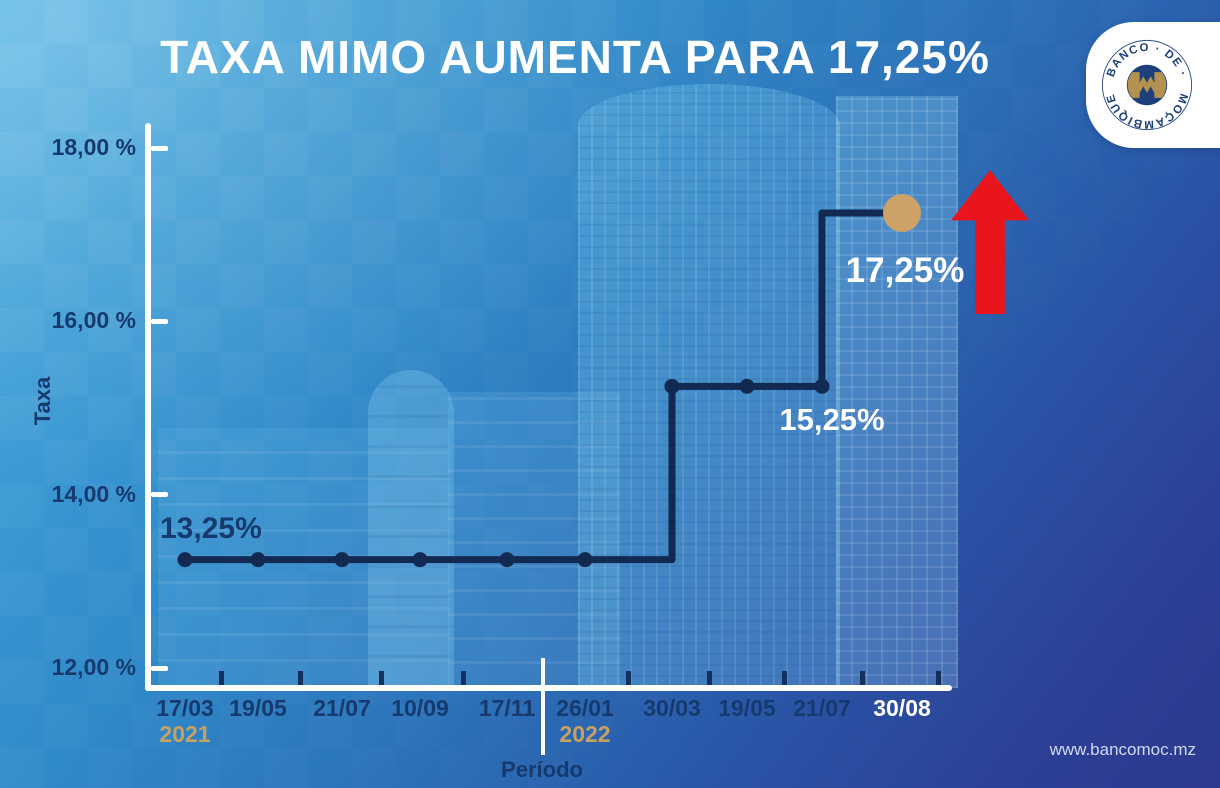  I want to click on website-url: www.bancomoc.mz, so click(1122, 749).